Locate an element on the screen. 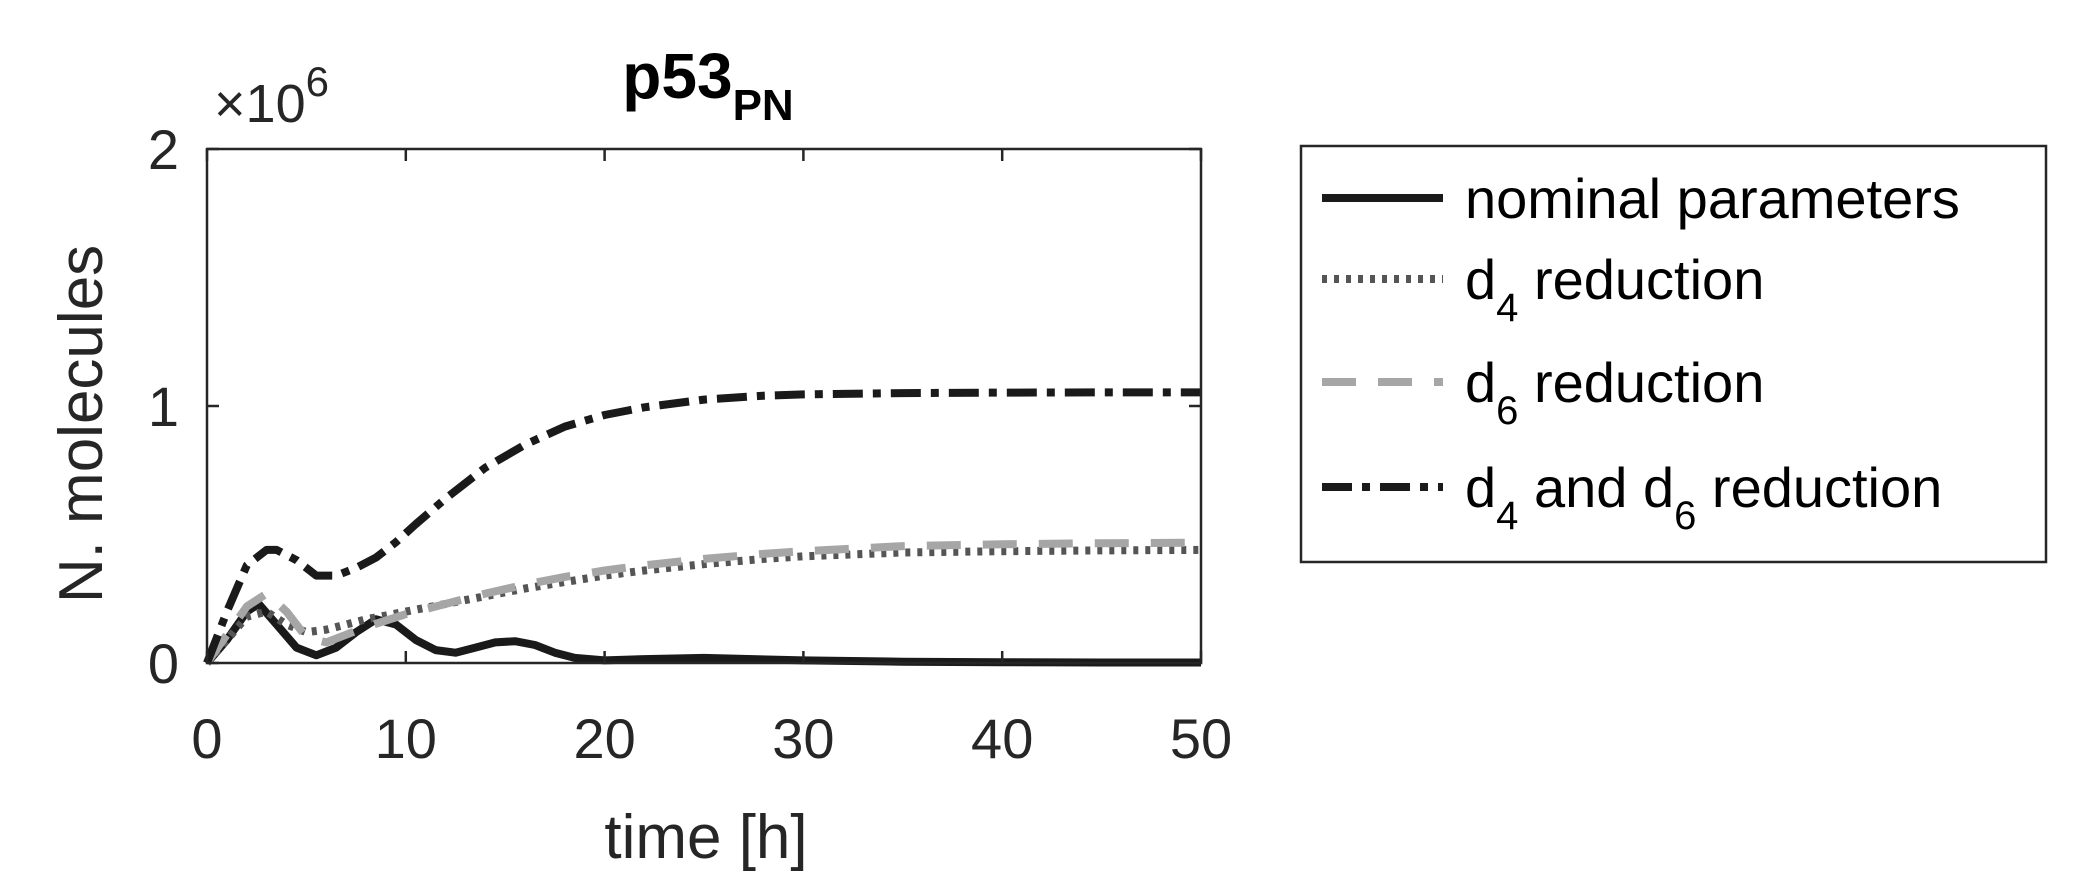 The height and width of the screenshot is (896, 2076). chart-title: p53PN is located at coordinates (707, 85).